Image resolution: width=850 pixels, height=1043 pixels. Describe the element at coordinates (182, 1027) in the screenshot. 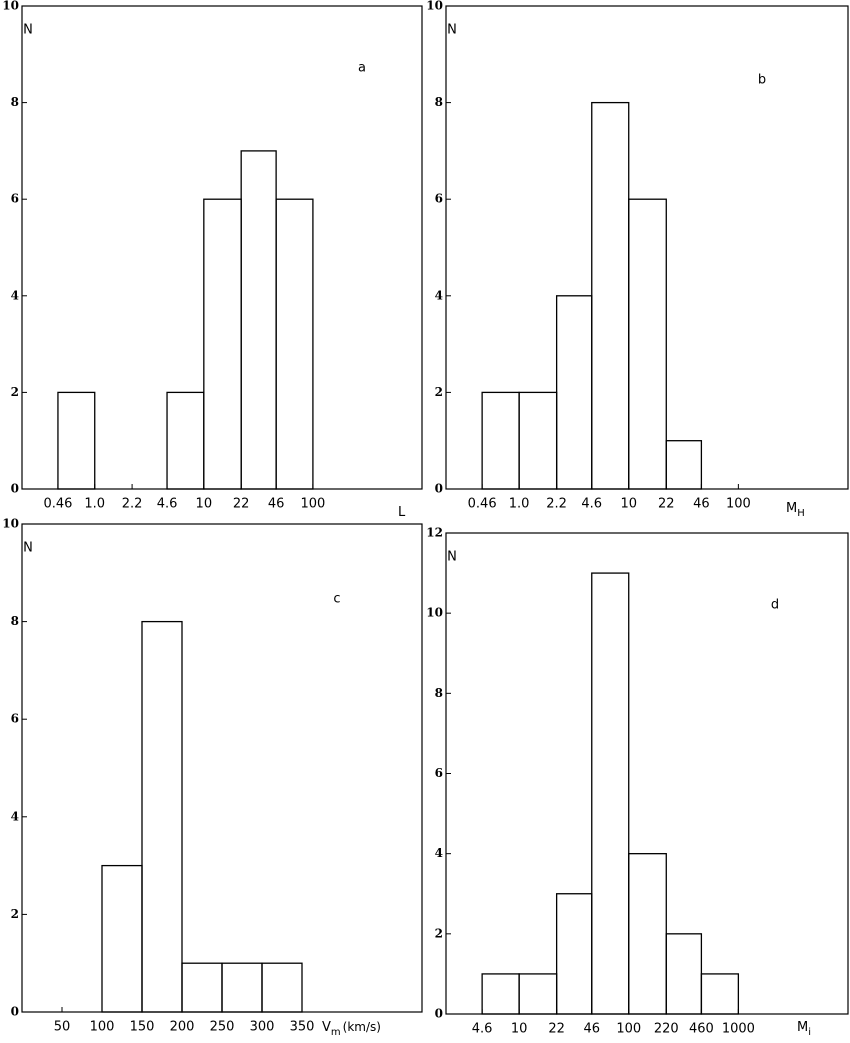

I see `x-tick-label: 200` at that location.